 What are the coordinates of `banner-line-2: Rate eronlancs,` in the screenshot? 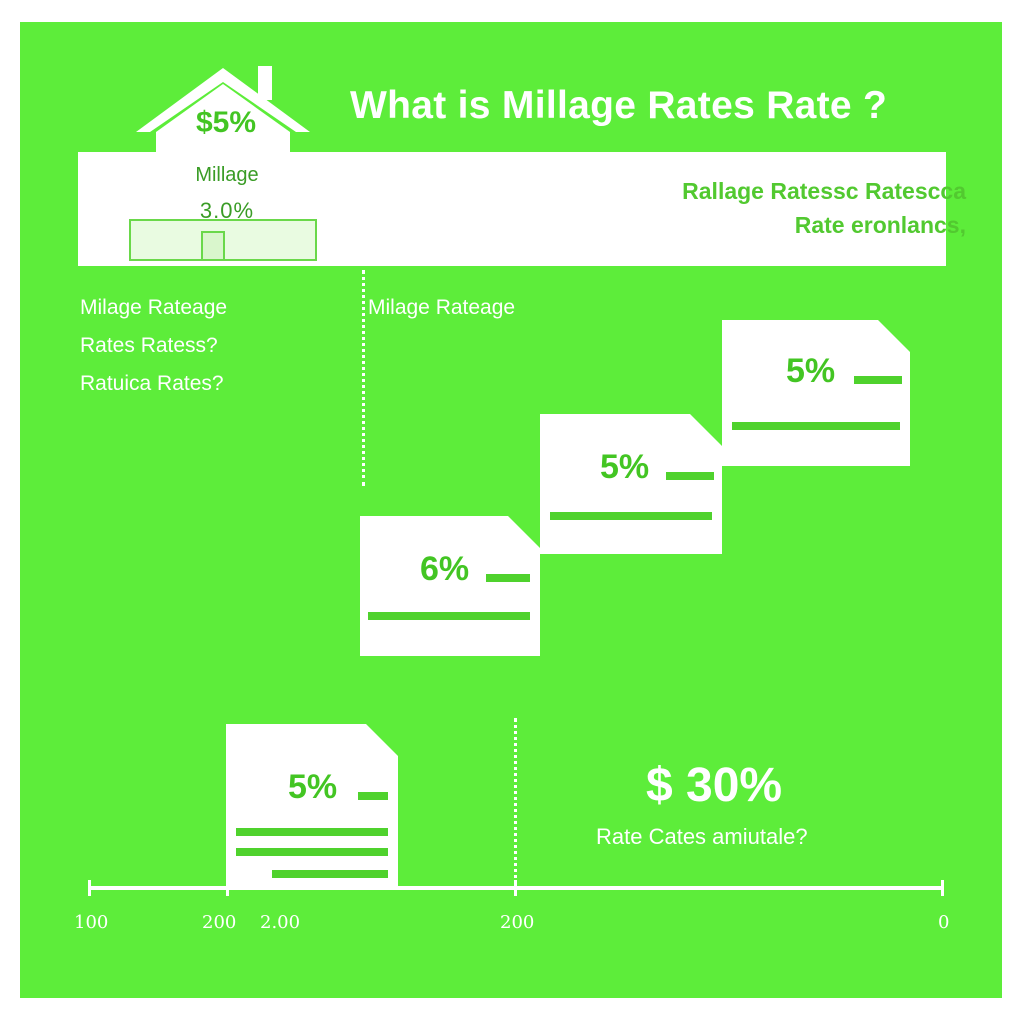 It's located at (880, 225).